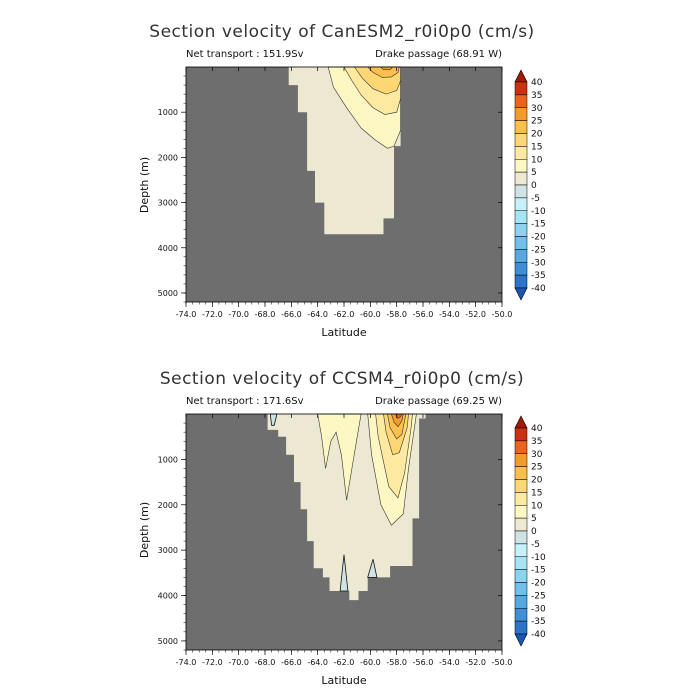 The height and width of the screenshot is (700, 700). Describe the element at coordinates (342, 379) in the screenshot. I see `panel-2-title: Section velocity of CCSM4_r0i0p0 (cm/s)` at that location.